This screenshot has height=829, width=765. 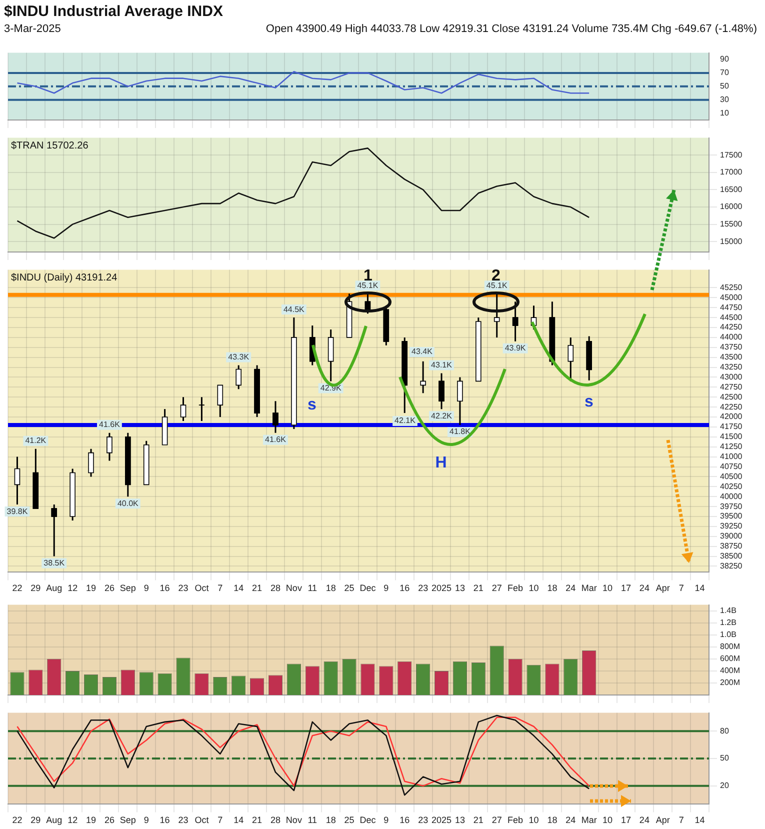 What do you see at coordinates (731, 486) in the screenshot?
I see `y-tick-label: 40250` at bounding box center [731, 486].